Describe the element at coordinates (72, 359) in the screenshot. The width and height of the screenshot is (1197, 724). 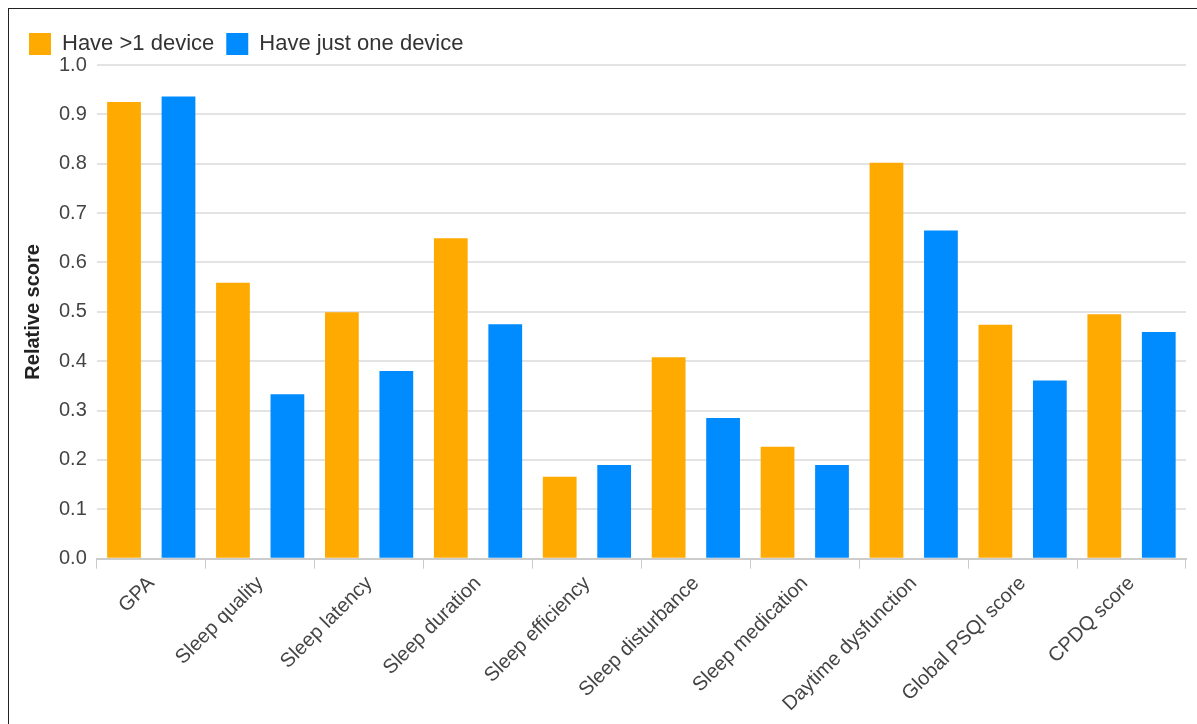
I see `y-tick-label: 0.4` at that location.